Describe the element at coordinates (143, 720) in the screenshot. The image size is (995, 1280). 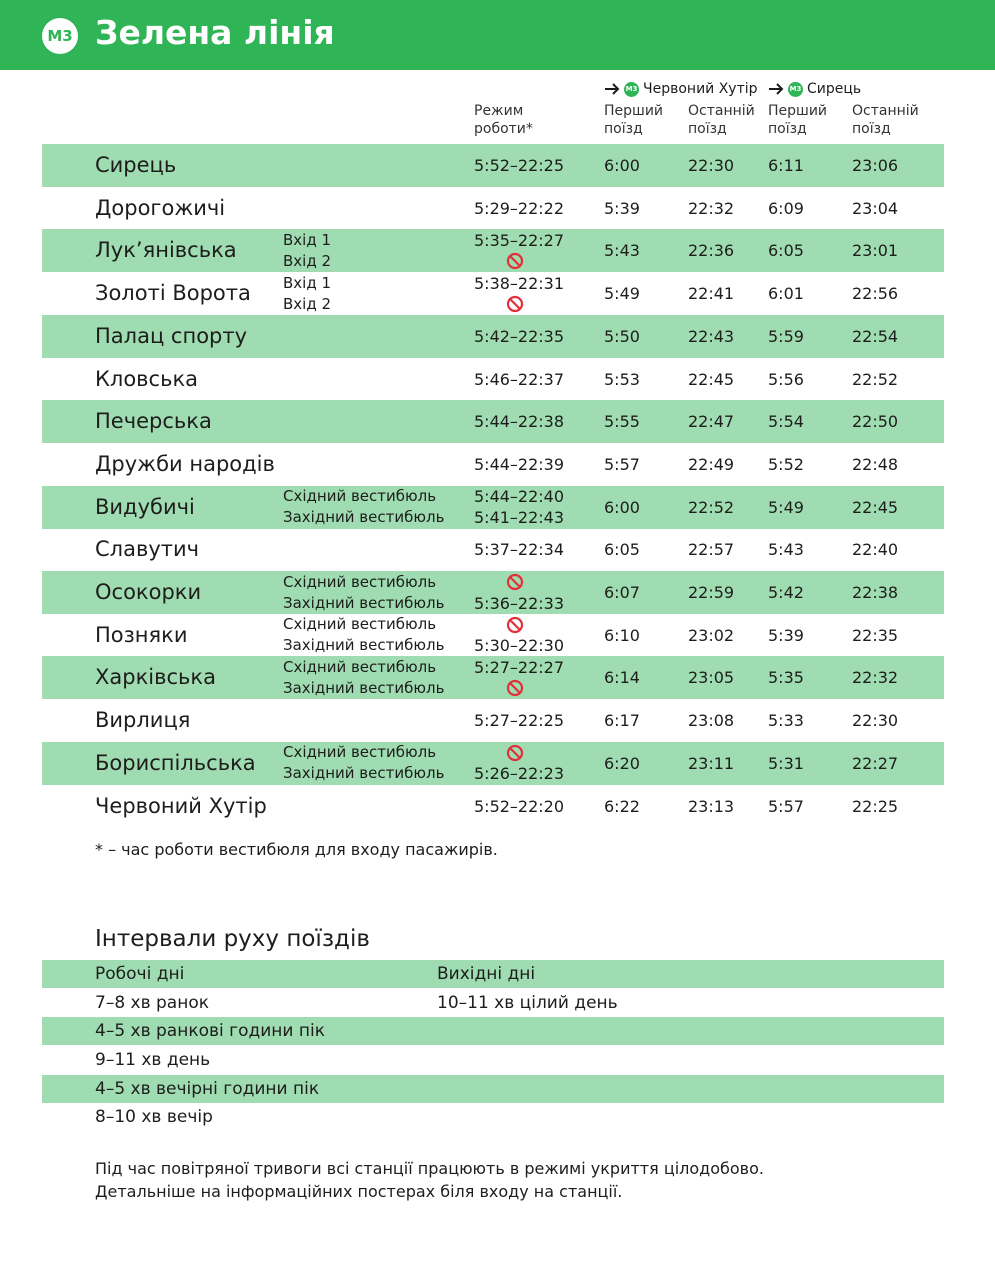
I see `station-name: Вирлиця` at that location.